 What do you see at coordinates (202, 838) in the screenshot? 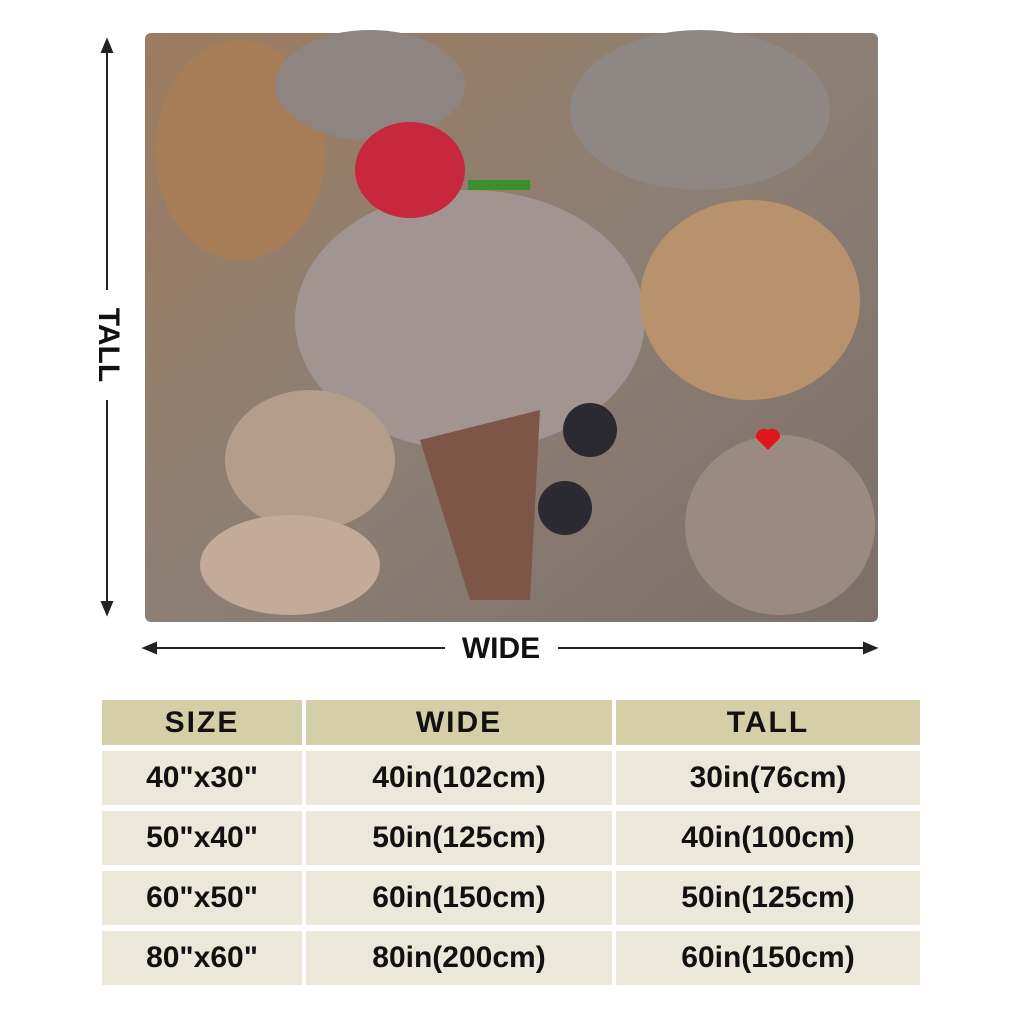
I see `table-cell: 50"x40"` at bounding box center [202, 838].